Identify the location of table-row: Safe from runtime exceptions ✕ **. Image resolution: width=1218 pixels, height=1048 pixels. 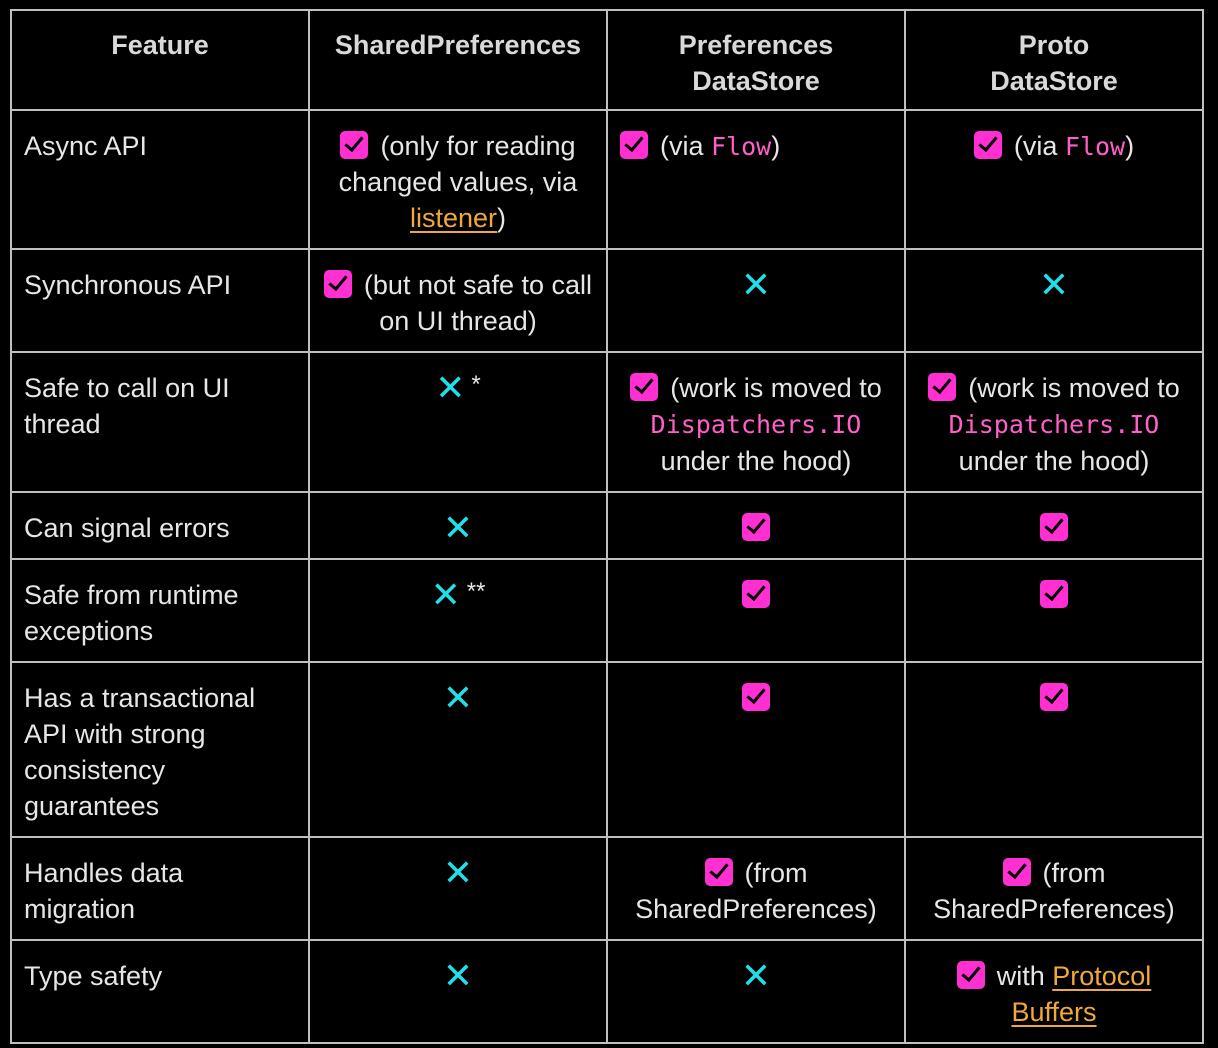
(607, 610).